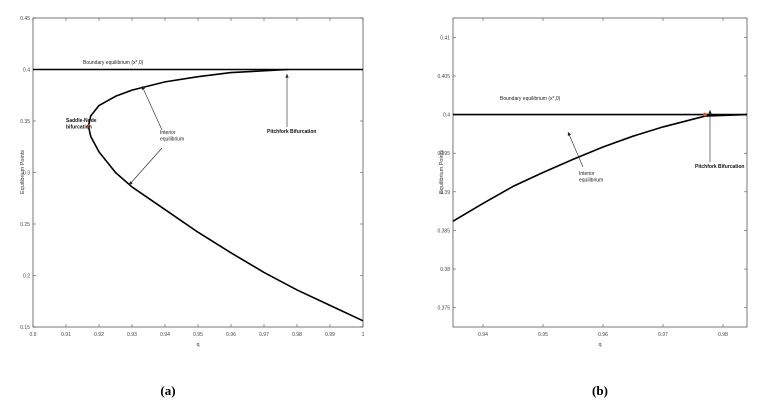 This screenshot has height=405, width=777. Describe the element at coordinates (363, 335) in the screenshot. I see `x-tick-label-a: 1` at that location.